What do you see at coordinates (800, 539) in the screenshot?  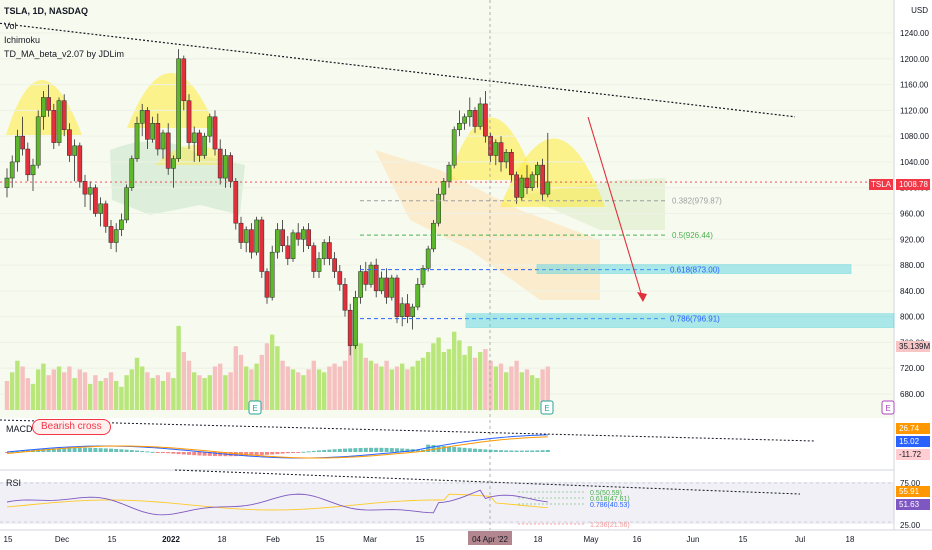 I see `time-axis-label: Jul` at bounding box center [800, 539].